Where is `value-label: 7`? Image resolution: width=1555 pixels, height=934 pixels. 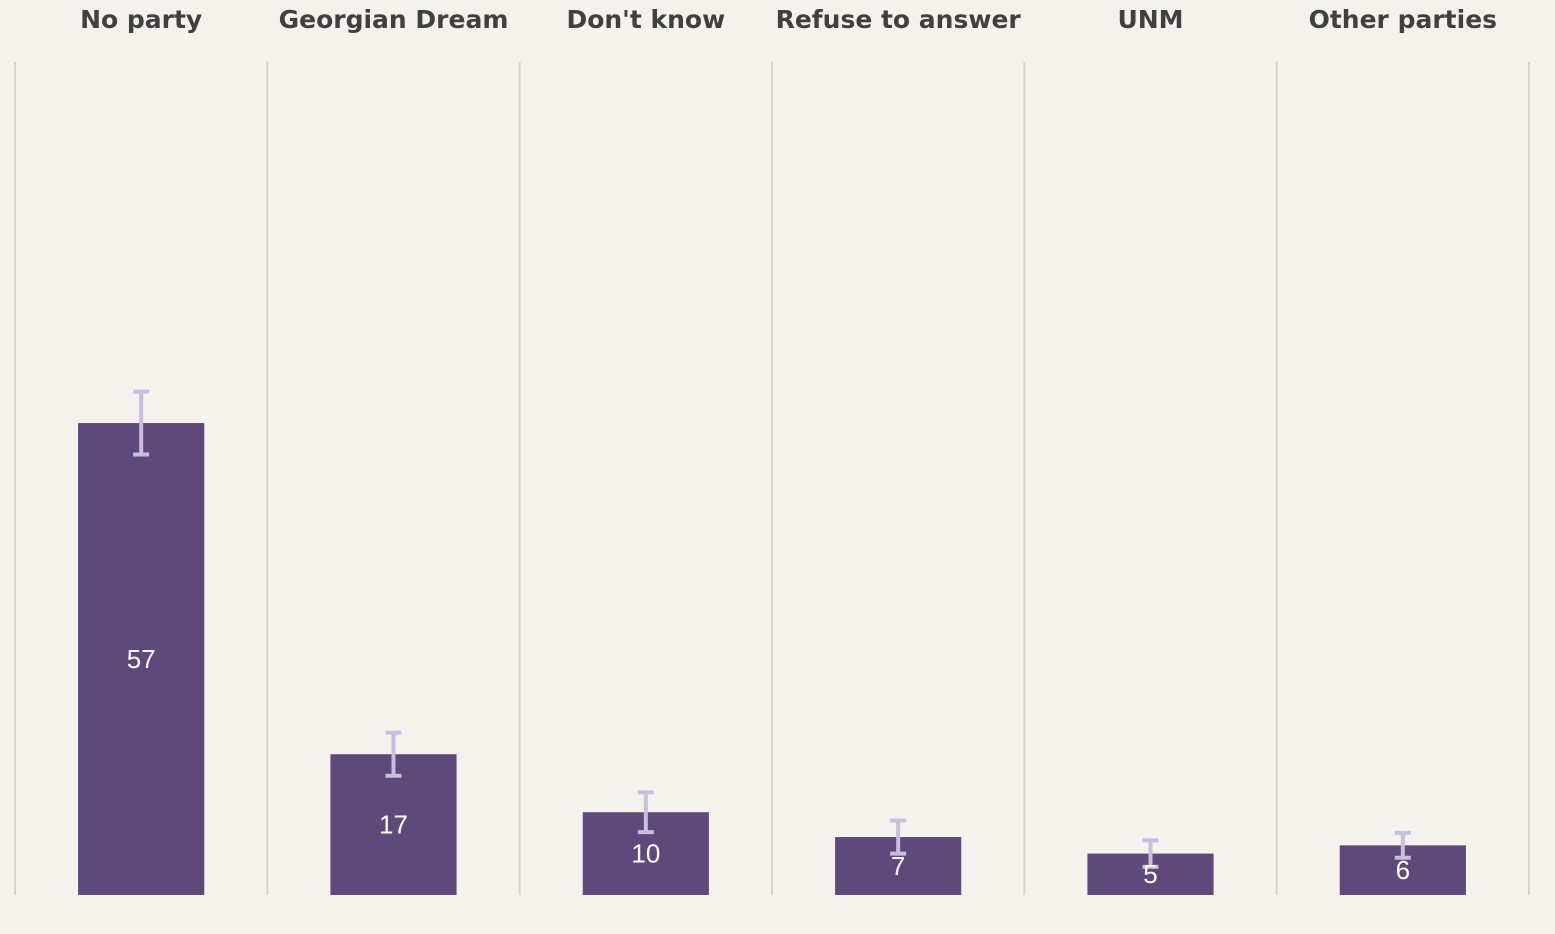
value-label: 7 is located at coordinates (898, 866).